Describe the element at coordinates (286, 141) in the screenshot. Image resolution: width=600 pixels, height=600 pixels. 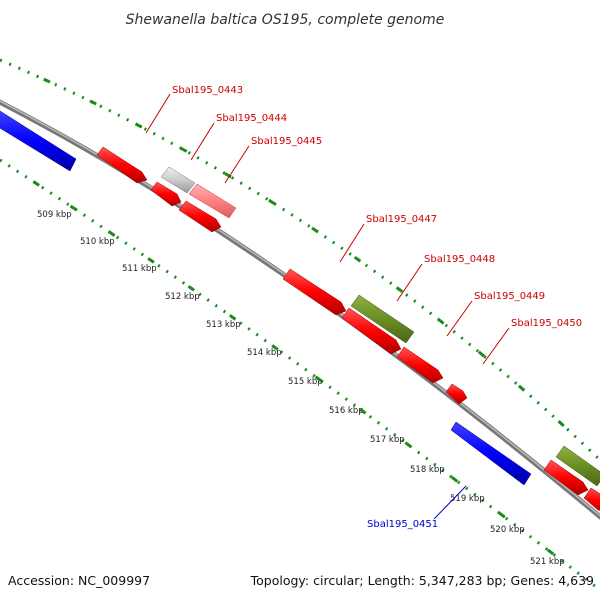
I see `gene-label-sbal195-0445: Sbal195_0445` at that location.